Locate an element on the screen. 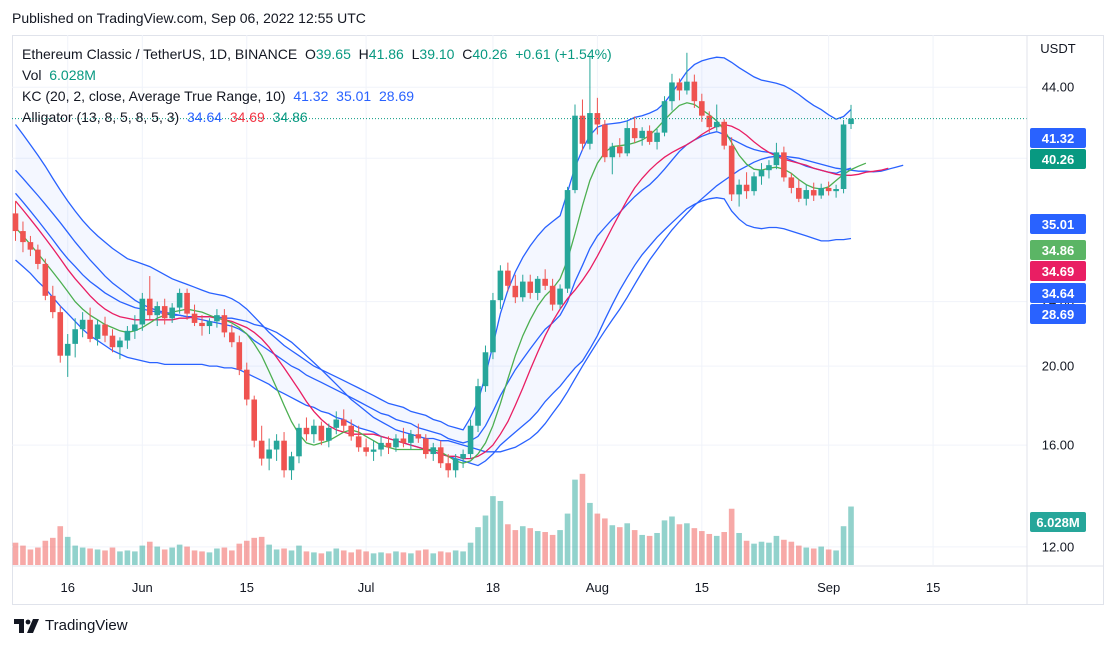  legend-volume-row: Vol 6.028M is located at coordinates (59, 75).